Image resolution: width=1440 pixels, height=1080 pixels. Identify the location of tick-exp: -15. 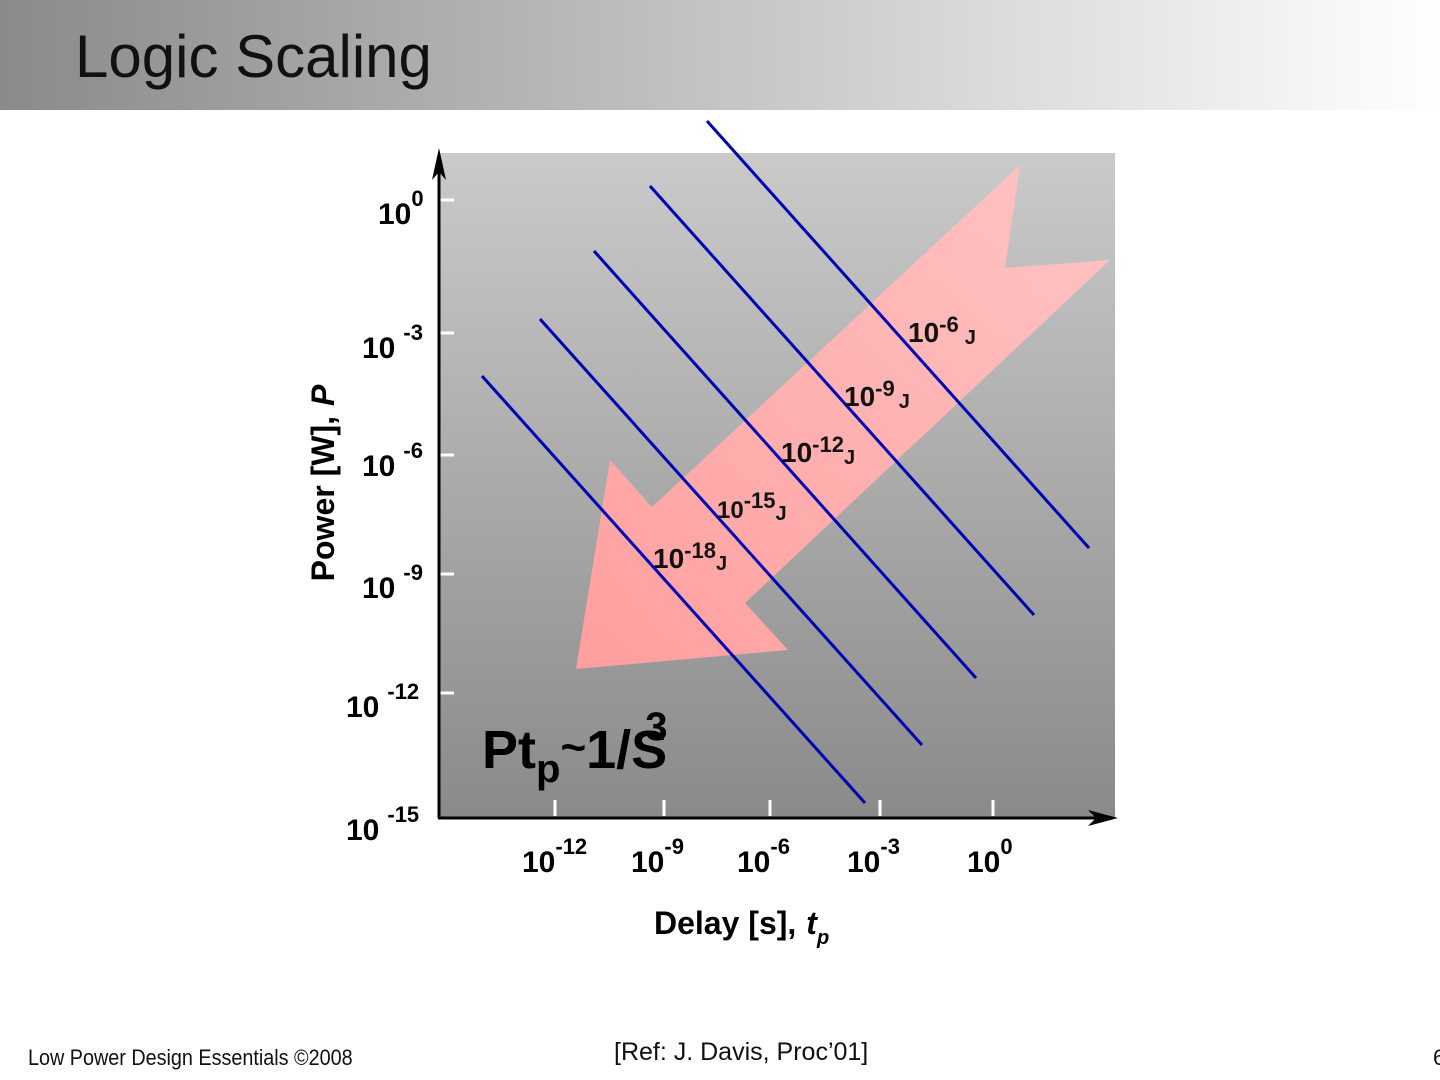
(403, 814).